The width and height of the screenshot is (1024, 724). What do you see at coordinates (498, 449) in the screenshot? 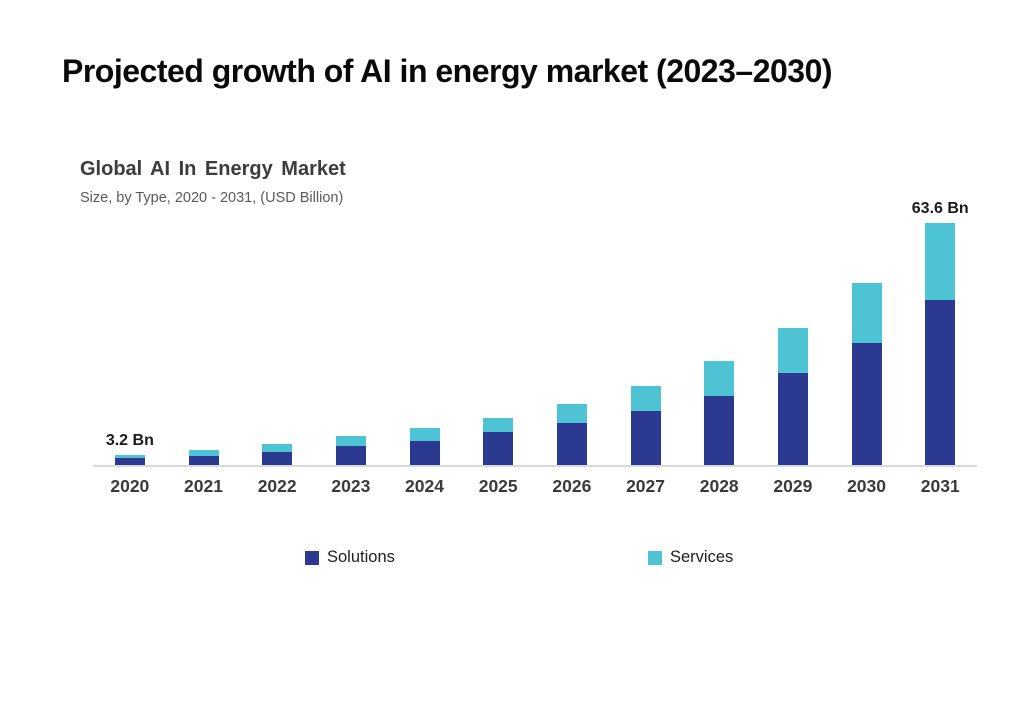
I see `bar-segment-solutions-2025` at bounding box center [498, 449].